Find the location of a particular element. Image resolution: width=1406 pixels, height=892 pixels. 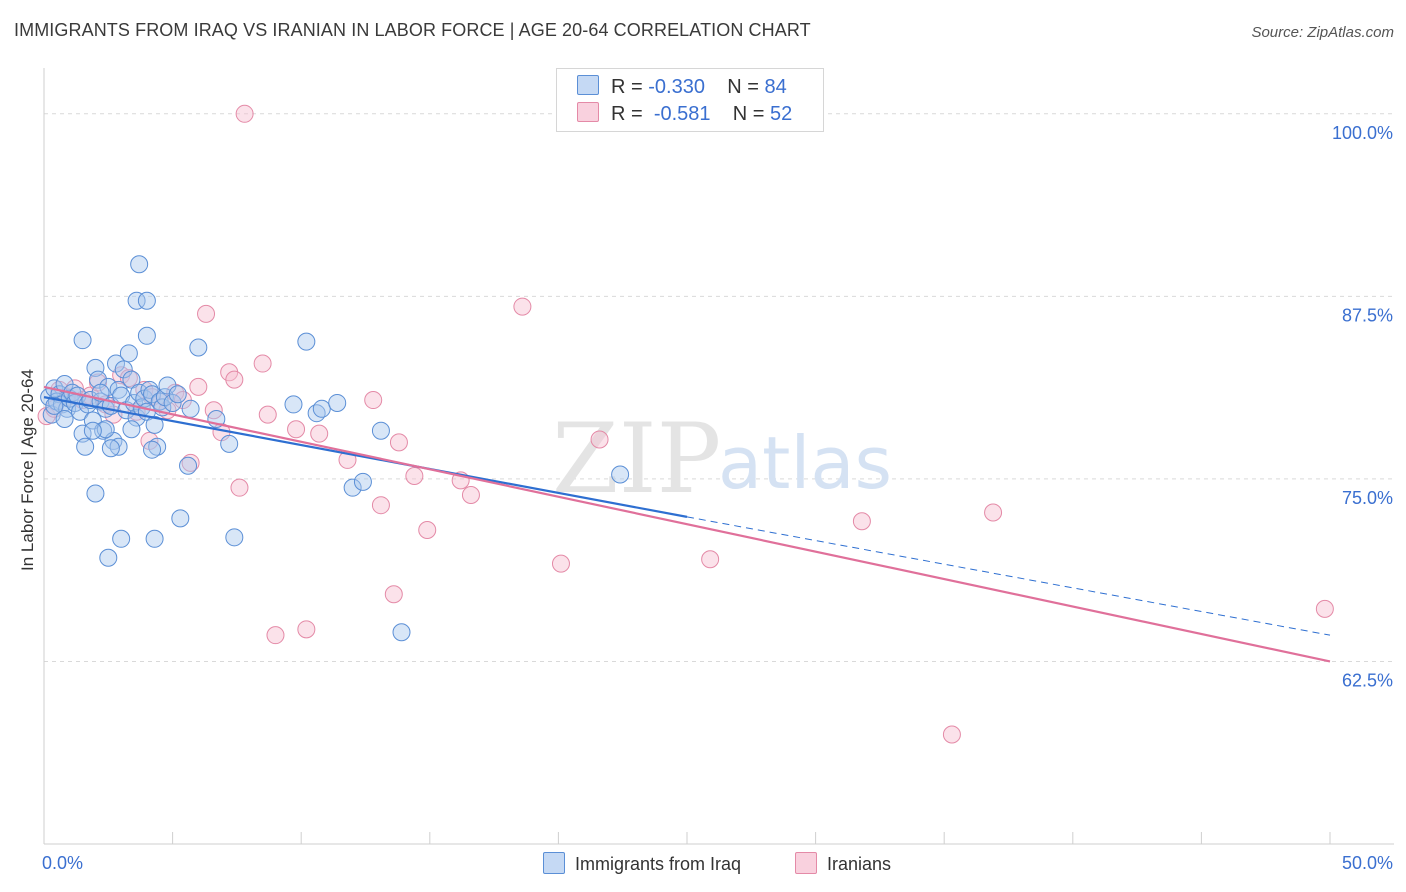

legend-n-value-iraq: 84 is located at coordinates (775, 87).